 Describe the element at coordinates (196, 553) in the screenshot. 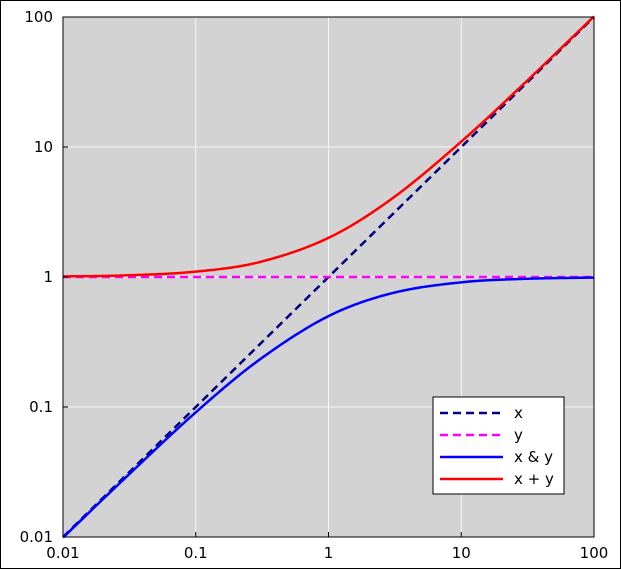

I see `x-tick-label: 0.1` at that location.